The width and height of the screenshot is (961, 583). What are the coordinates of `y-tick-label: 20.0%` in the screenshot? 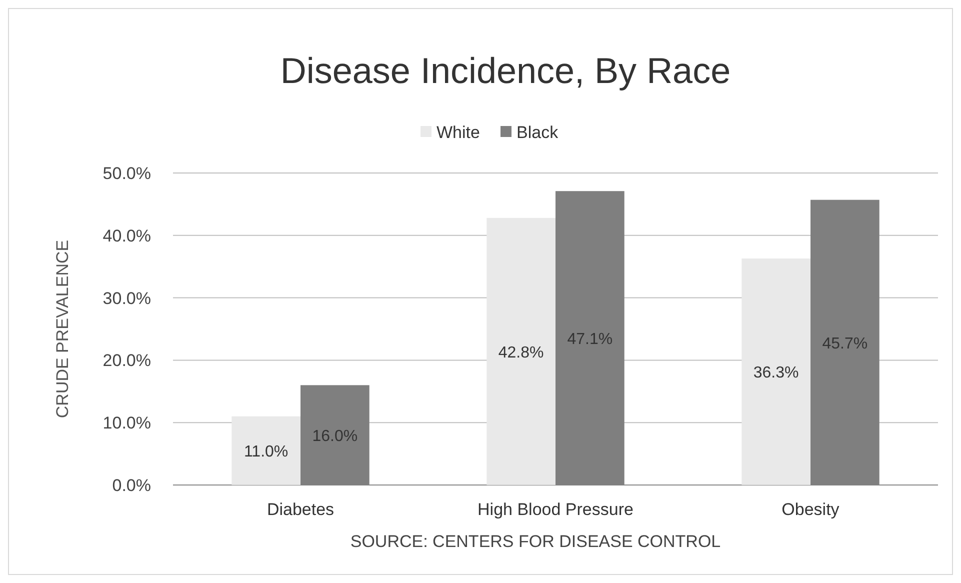 It's located at (126, 360).